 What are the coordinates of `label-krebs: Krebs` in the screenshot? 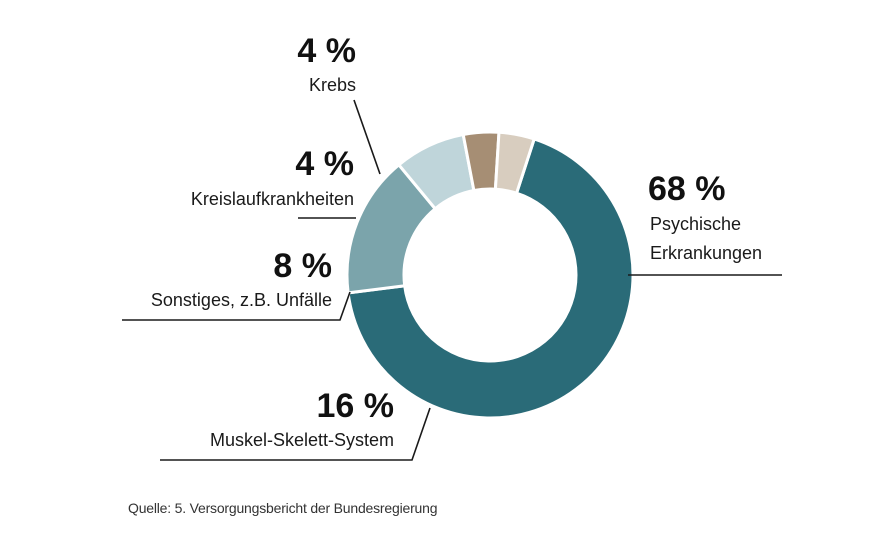 It's located at (332, 85).